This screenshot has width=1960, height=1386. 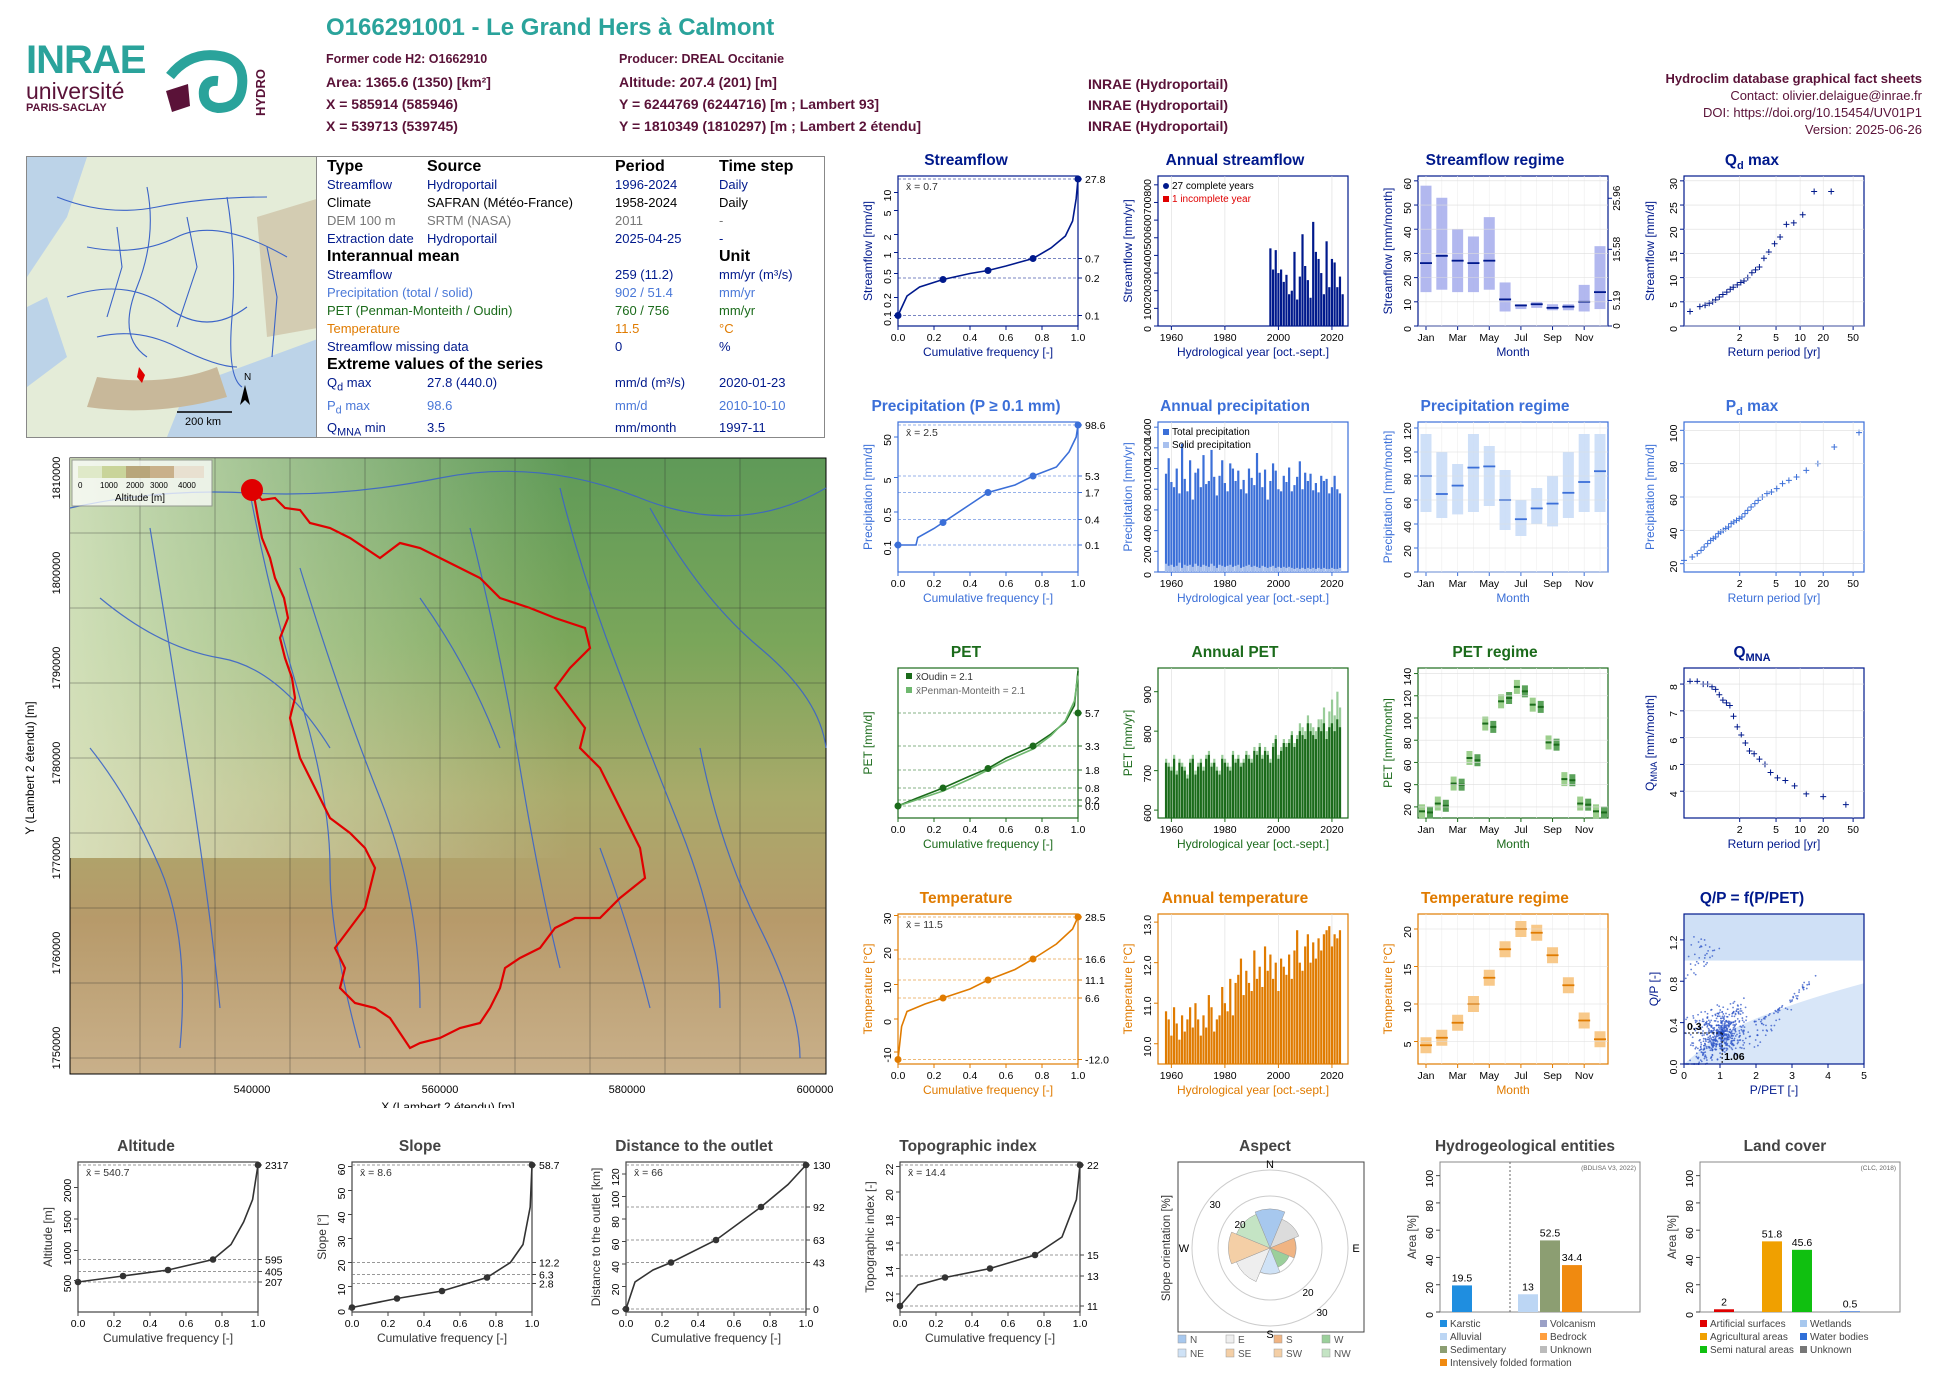 What do you see at coordinates (175, 297) in the screenshot?
I see `inset-map: N 200 km` at bounding box center [175, 297].